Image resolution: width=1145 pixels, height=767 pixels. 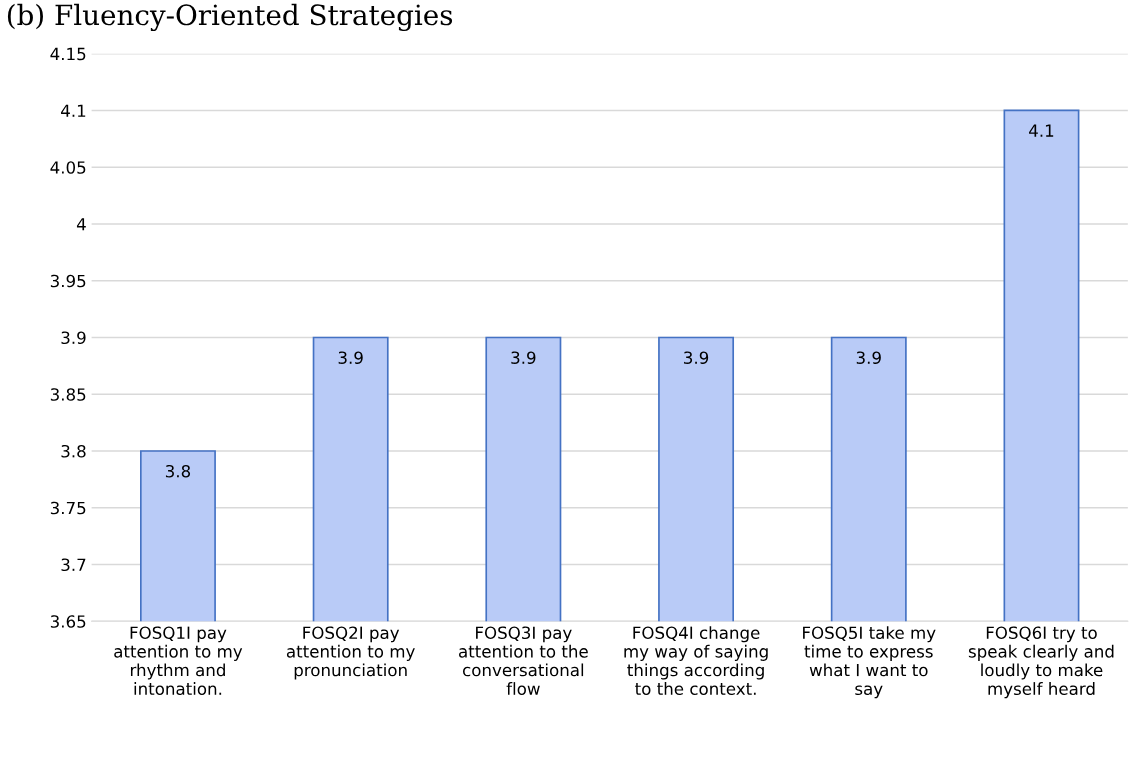 I want to click on chart-title: (b) Fluency-Oriented Strategies, so click(x=230, y=17).